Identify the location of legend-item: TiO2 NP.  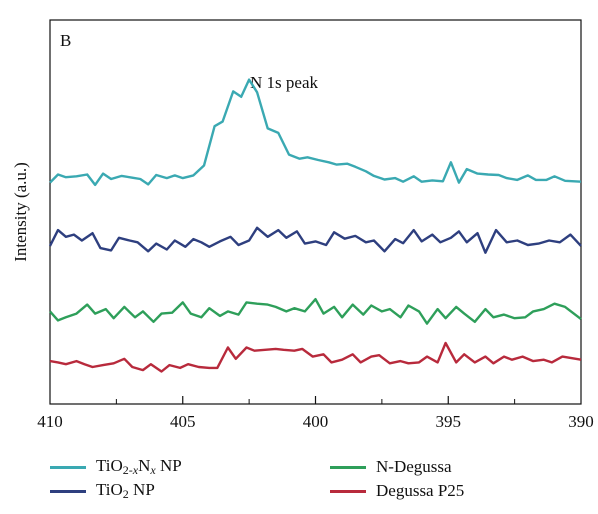
(102, 491).